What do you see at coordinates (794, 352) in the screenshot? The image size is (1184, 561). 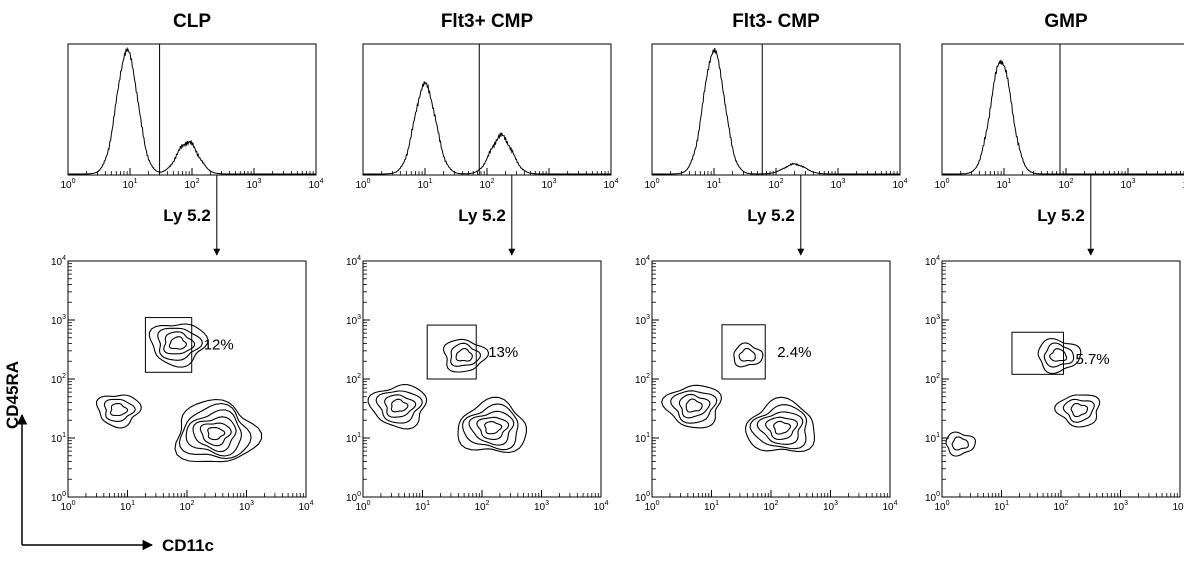 I see `gate-percent: 2.4%` at bounding box center [794, 352].